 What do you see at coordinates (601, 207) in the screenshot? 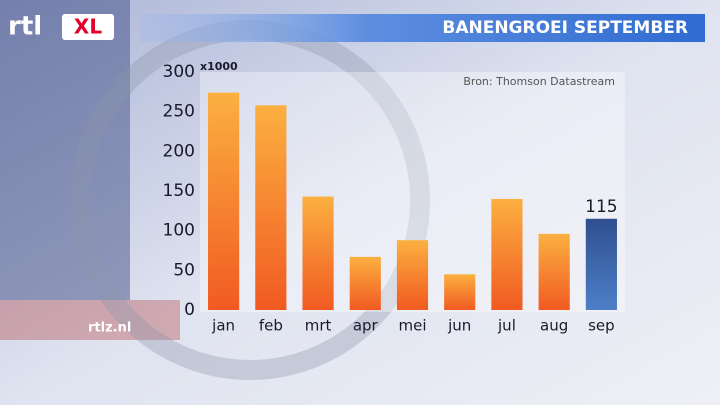
I see `value-label: 115` at bounding box center [601, 207].